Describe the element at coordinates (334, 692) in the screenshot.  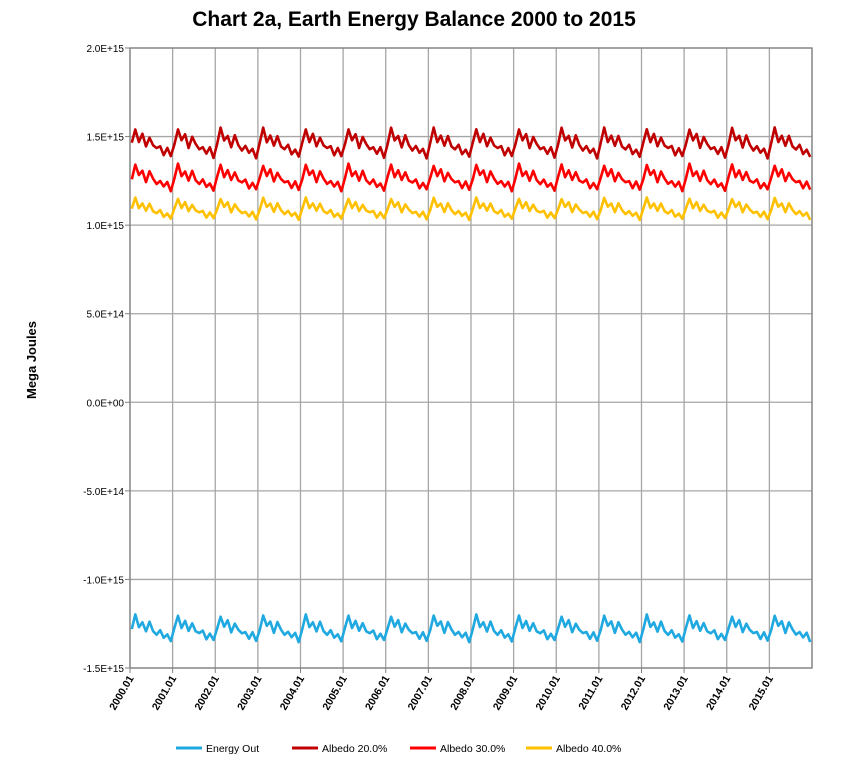
I see `x-tick-label: 2005.01` at that location.